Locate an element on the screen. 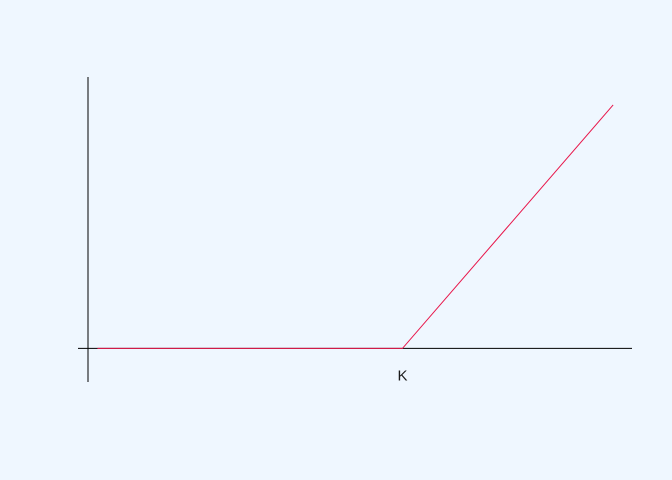  x-tick-label-strike: K is located at coordinates (402, 375).